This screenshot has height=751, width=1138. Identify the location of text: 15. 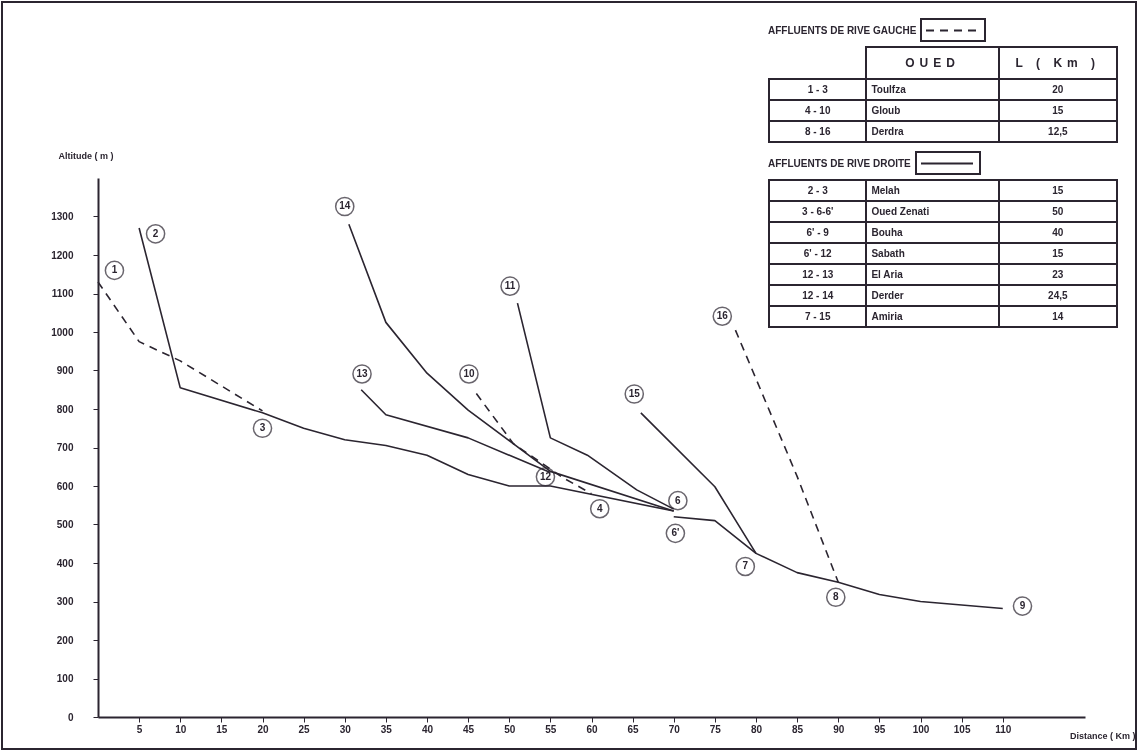
(1057, 110).